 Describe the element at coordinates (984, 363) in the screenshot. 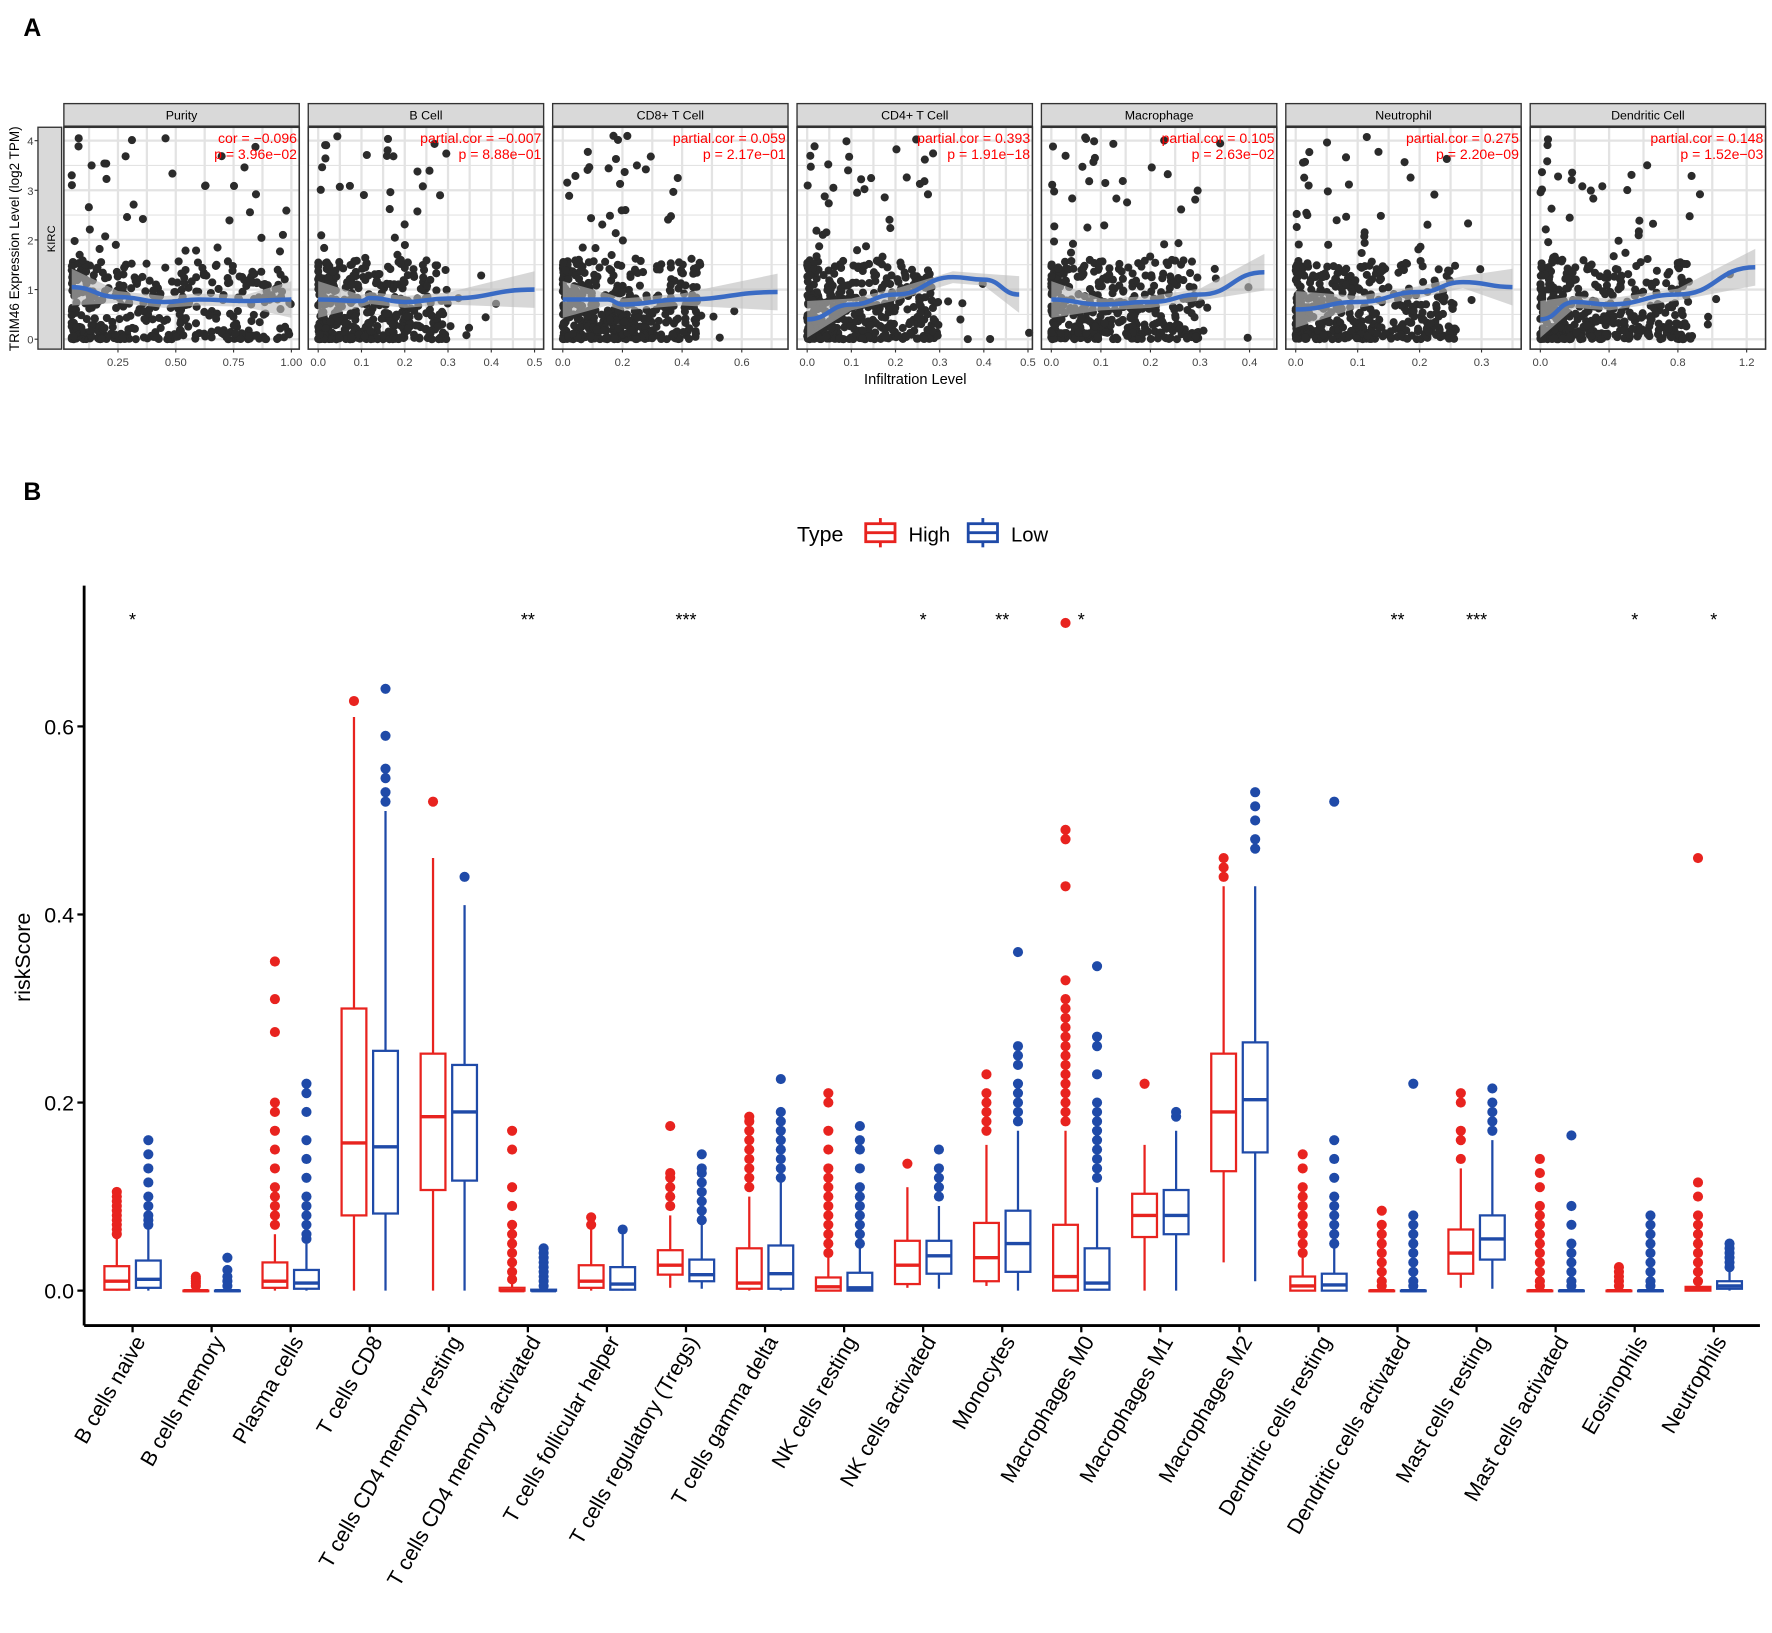

I see `x-tick-label: 0.4` at that location.